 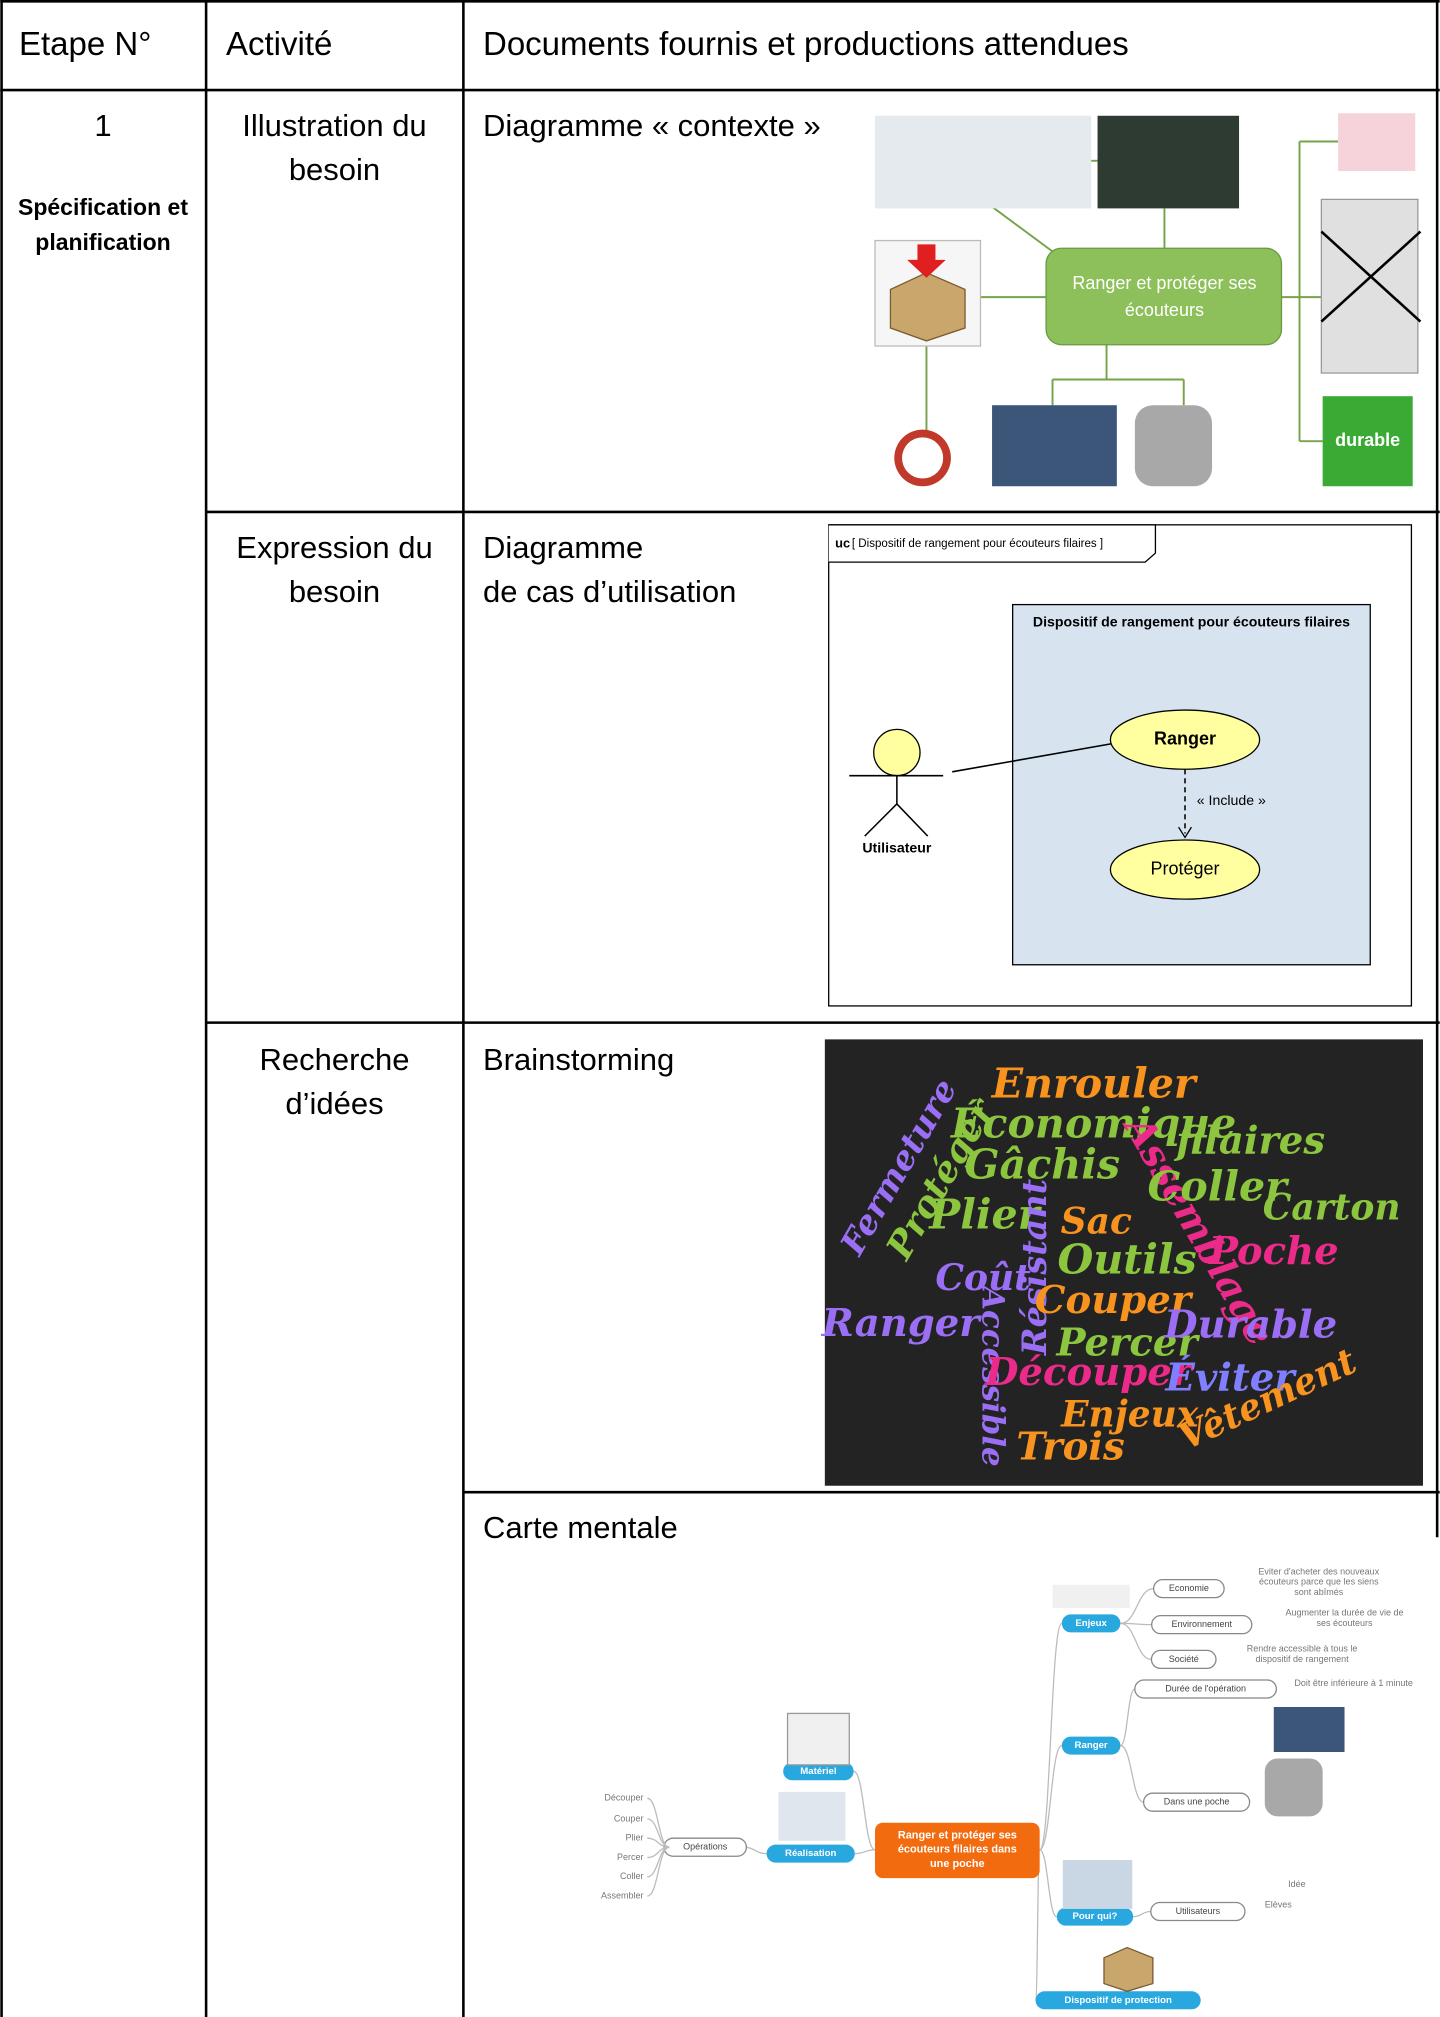 What do you see at coordinates (1185, 738) in the screenshot?
I see `use-case-label: Ranger` at bounding box center [1185, 738].